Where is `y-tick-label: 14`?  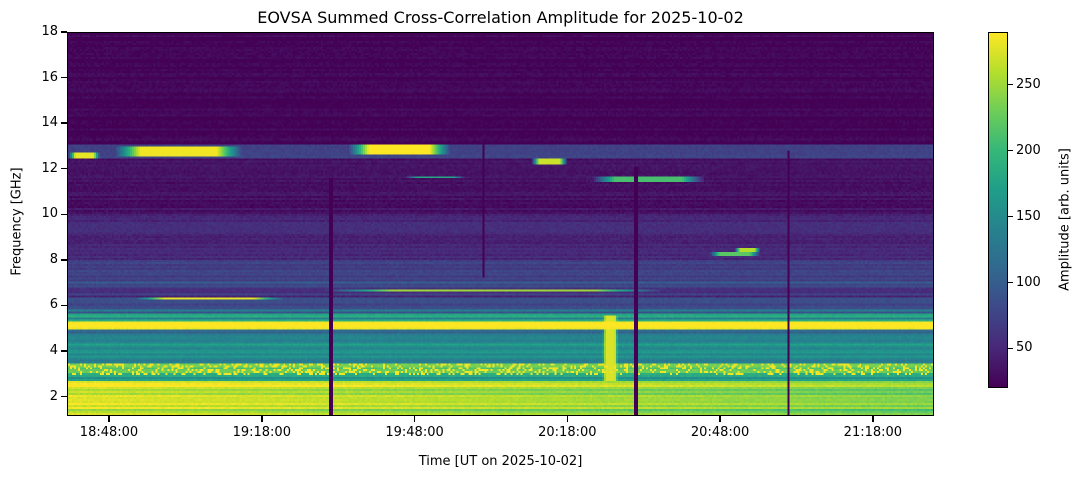
y-tick-label: 14 is located at coordinates (49, 123).